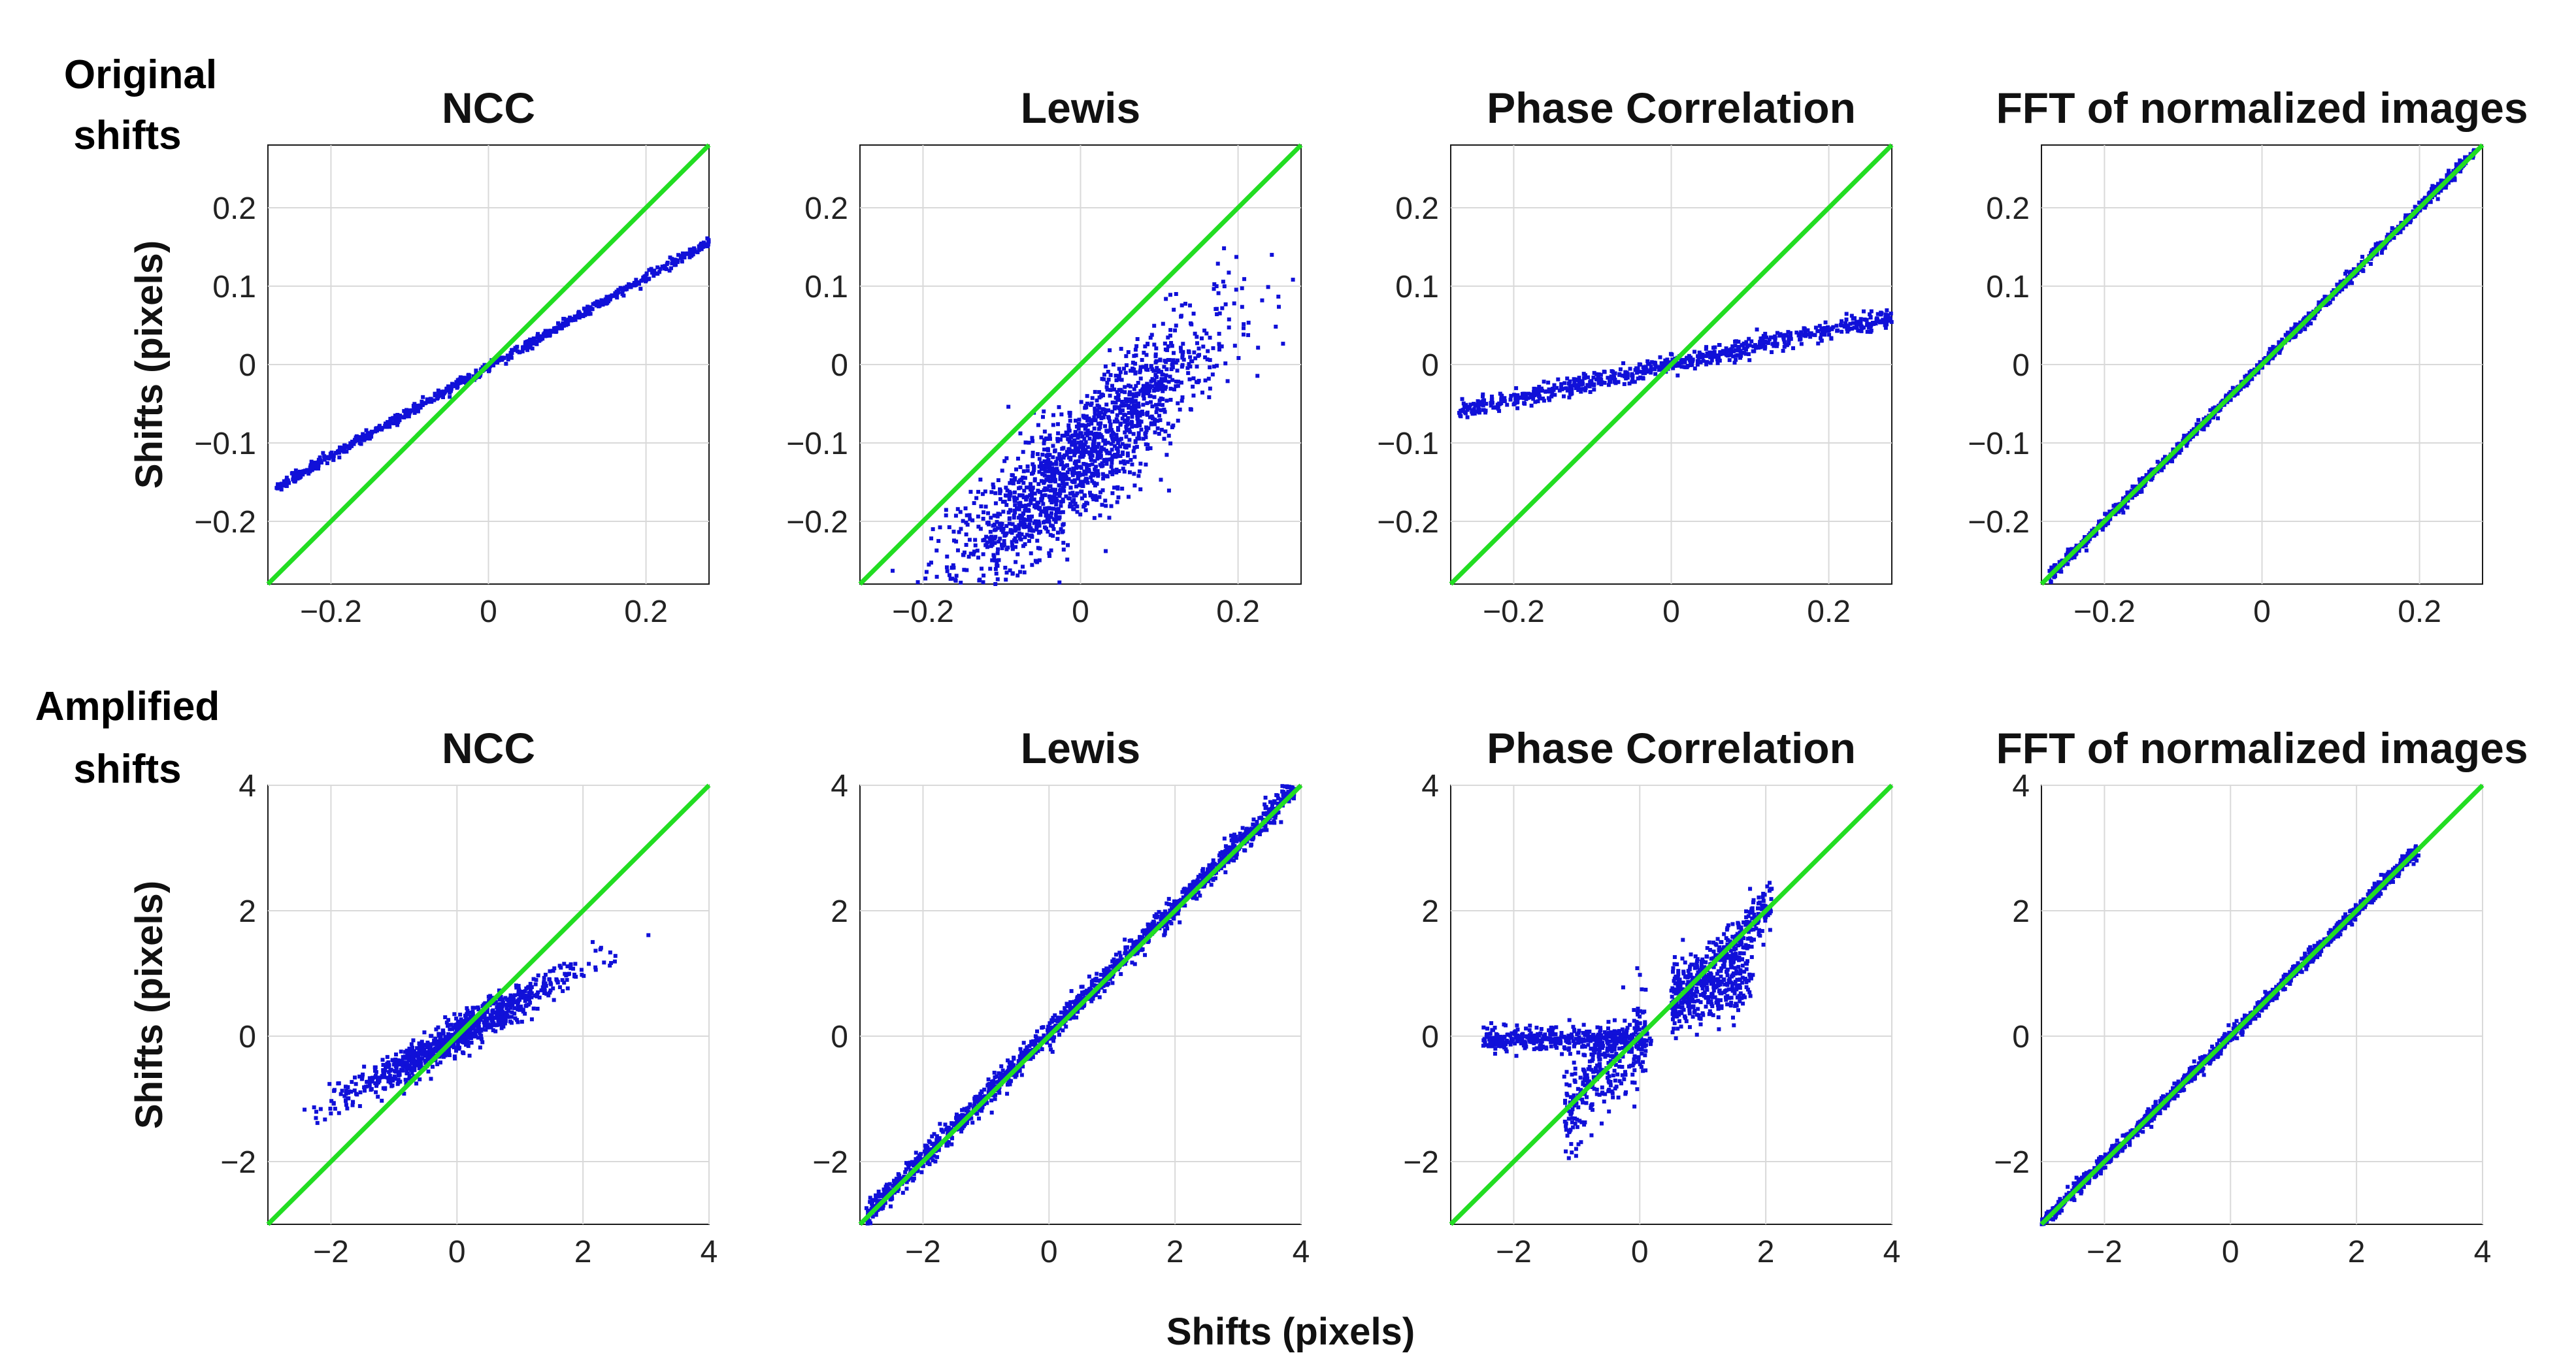 This screenshot has width=2576, height=1370. What do you see at coordinates (492, 364) in the screenshot?
I see `scatter-series` at bounding box center [492, 364].